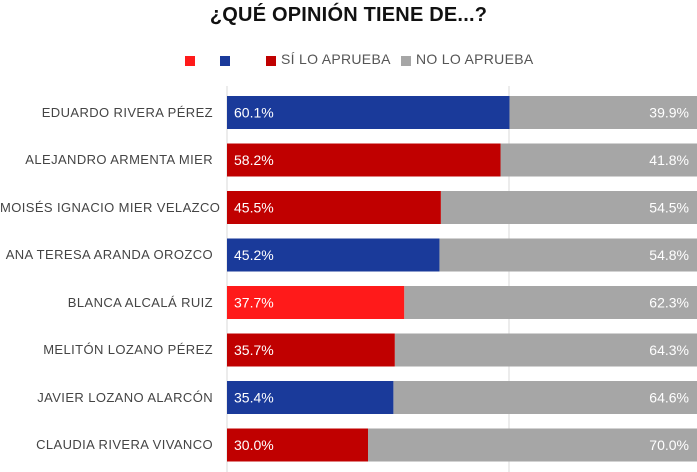  Describe the element at coordinates (140, 302) in the screenshot. I see `category-label: BLANCA ALCALÁ RUIZ` at that location.